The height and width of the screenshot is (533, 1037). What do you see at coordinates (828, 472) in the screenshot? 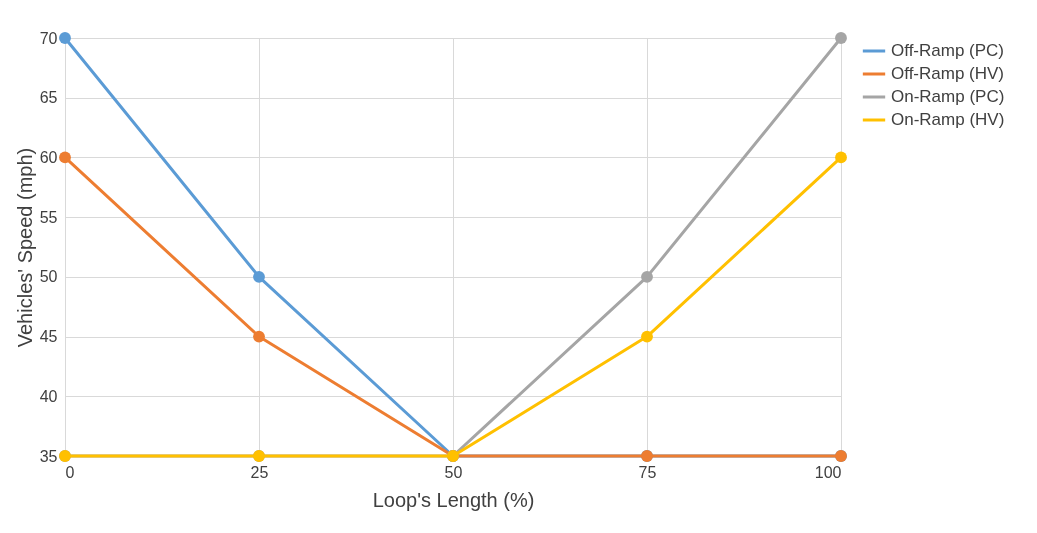
I see `x-tick-label: 100` at bounding box center [828, 472].